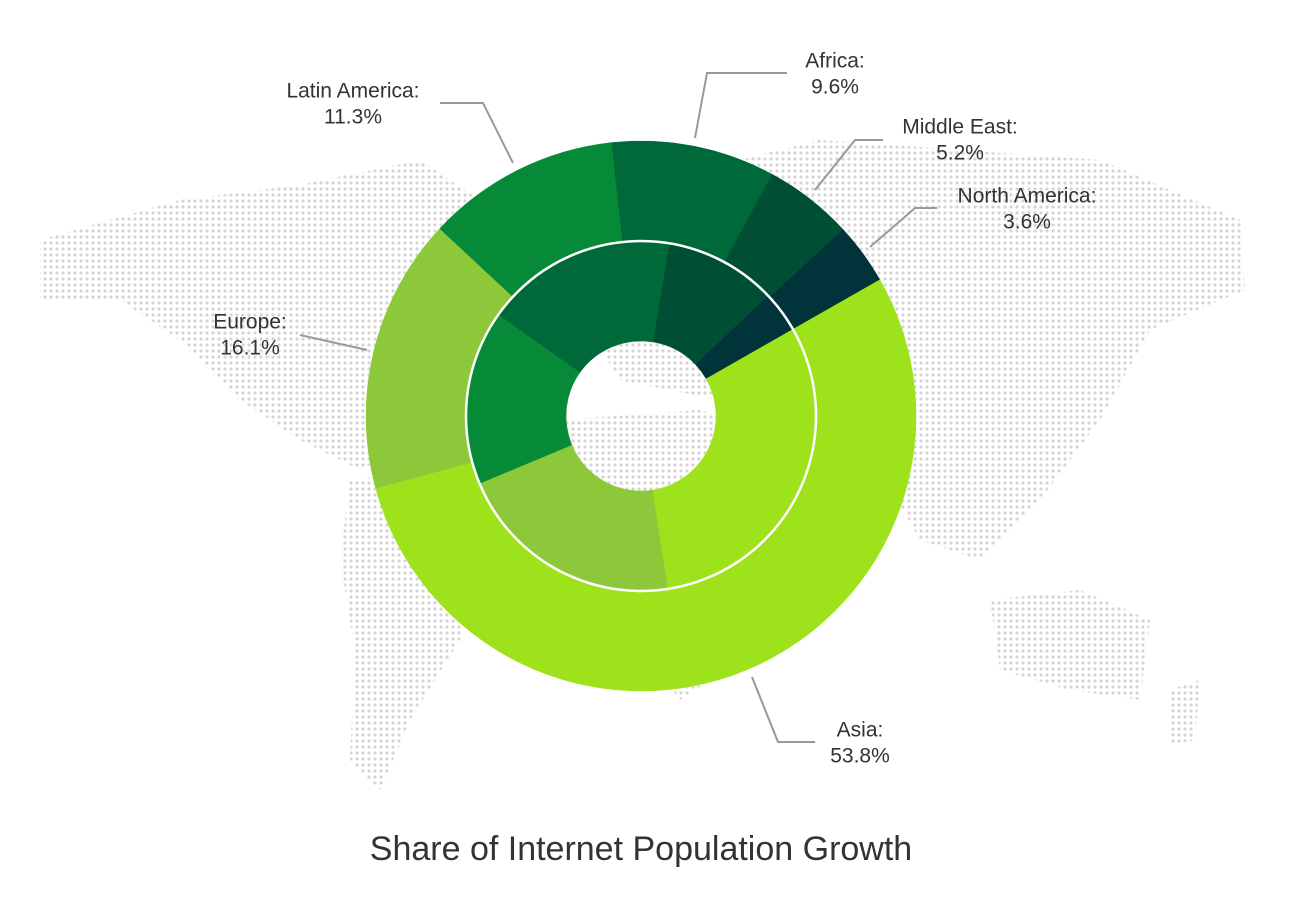  What do you see at coordinates (835, 87) in the screenshot?
I see `value-label: 9.6%` at bounding box center [835, 87].